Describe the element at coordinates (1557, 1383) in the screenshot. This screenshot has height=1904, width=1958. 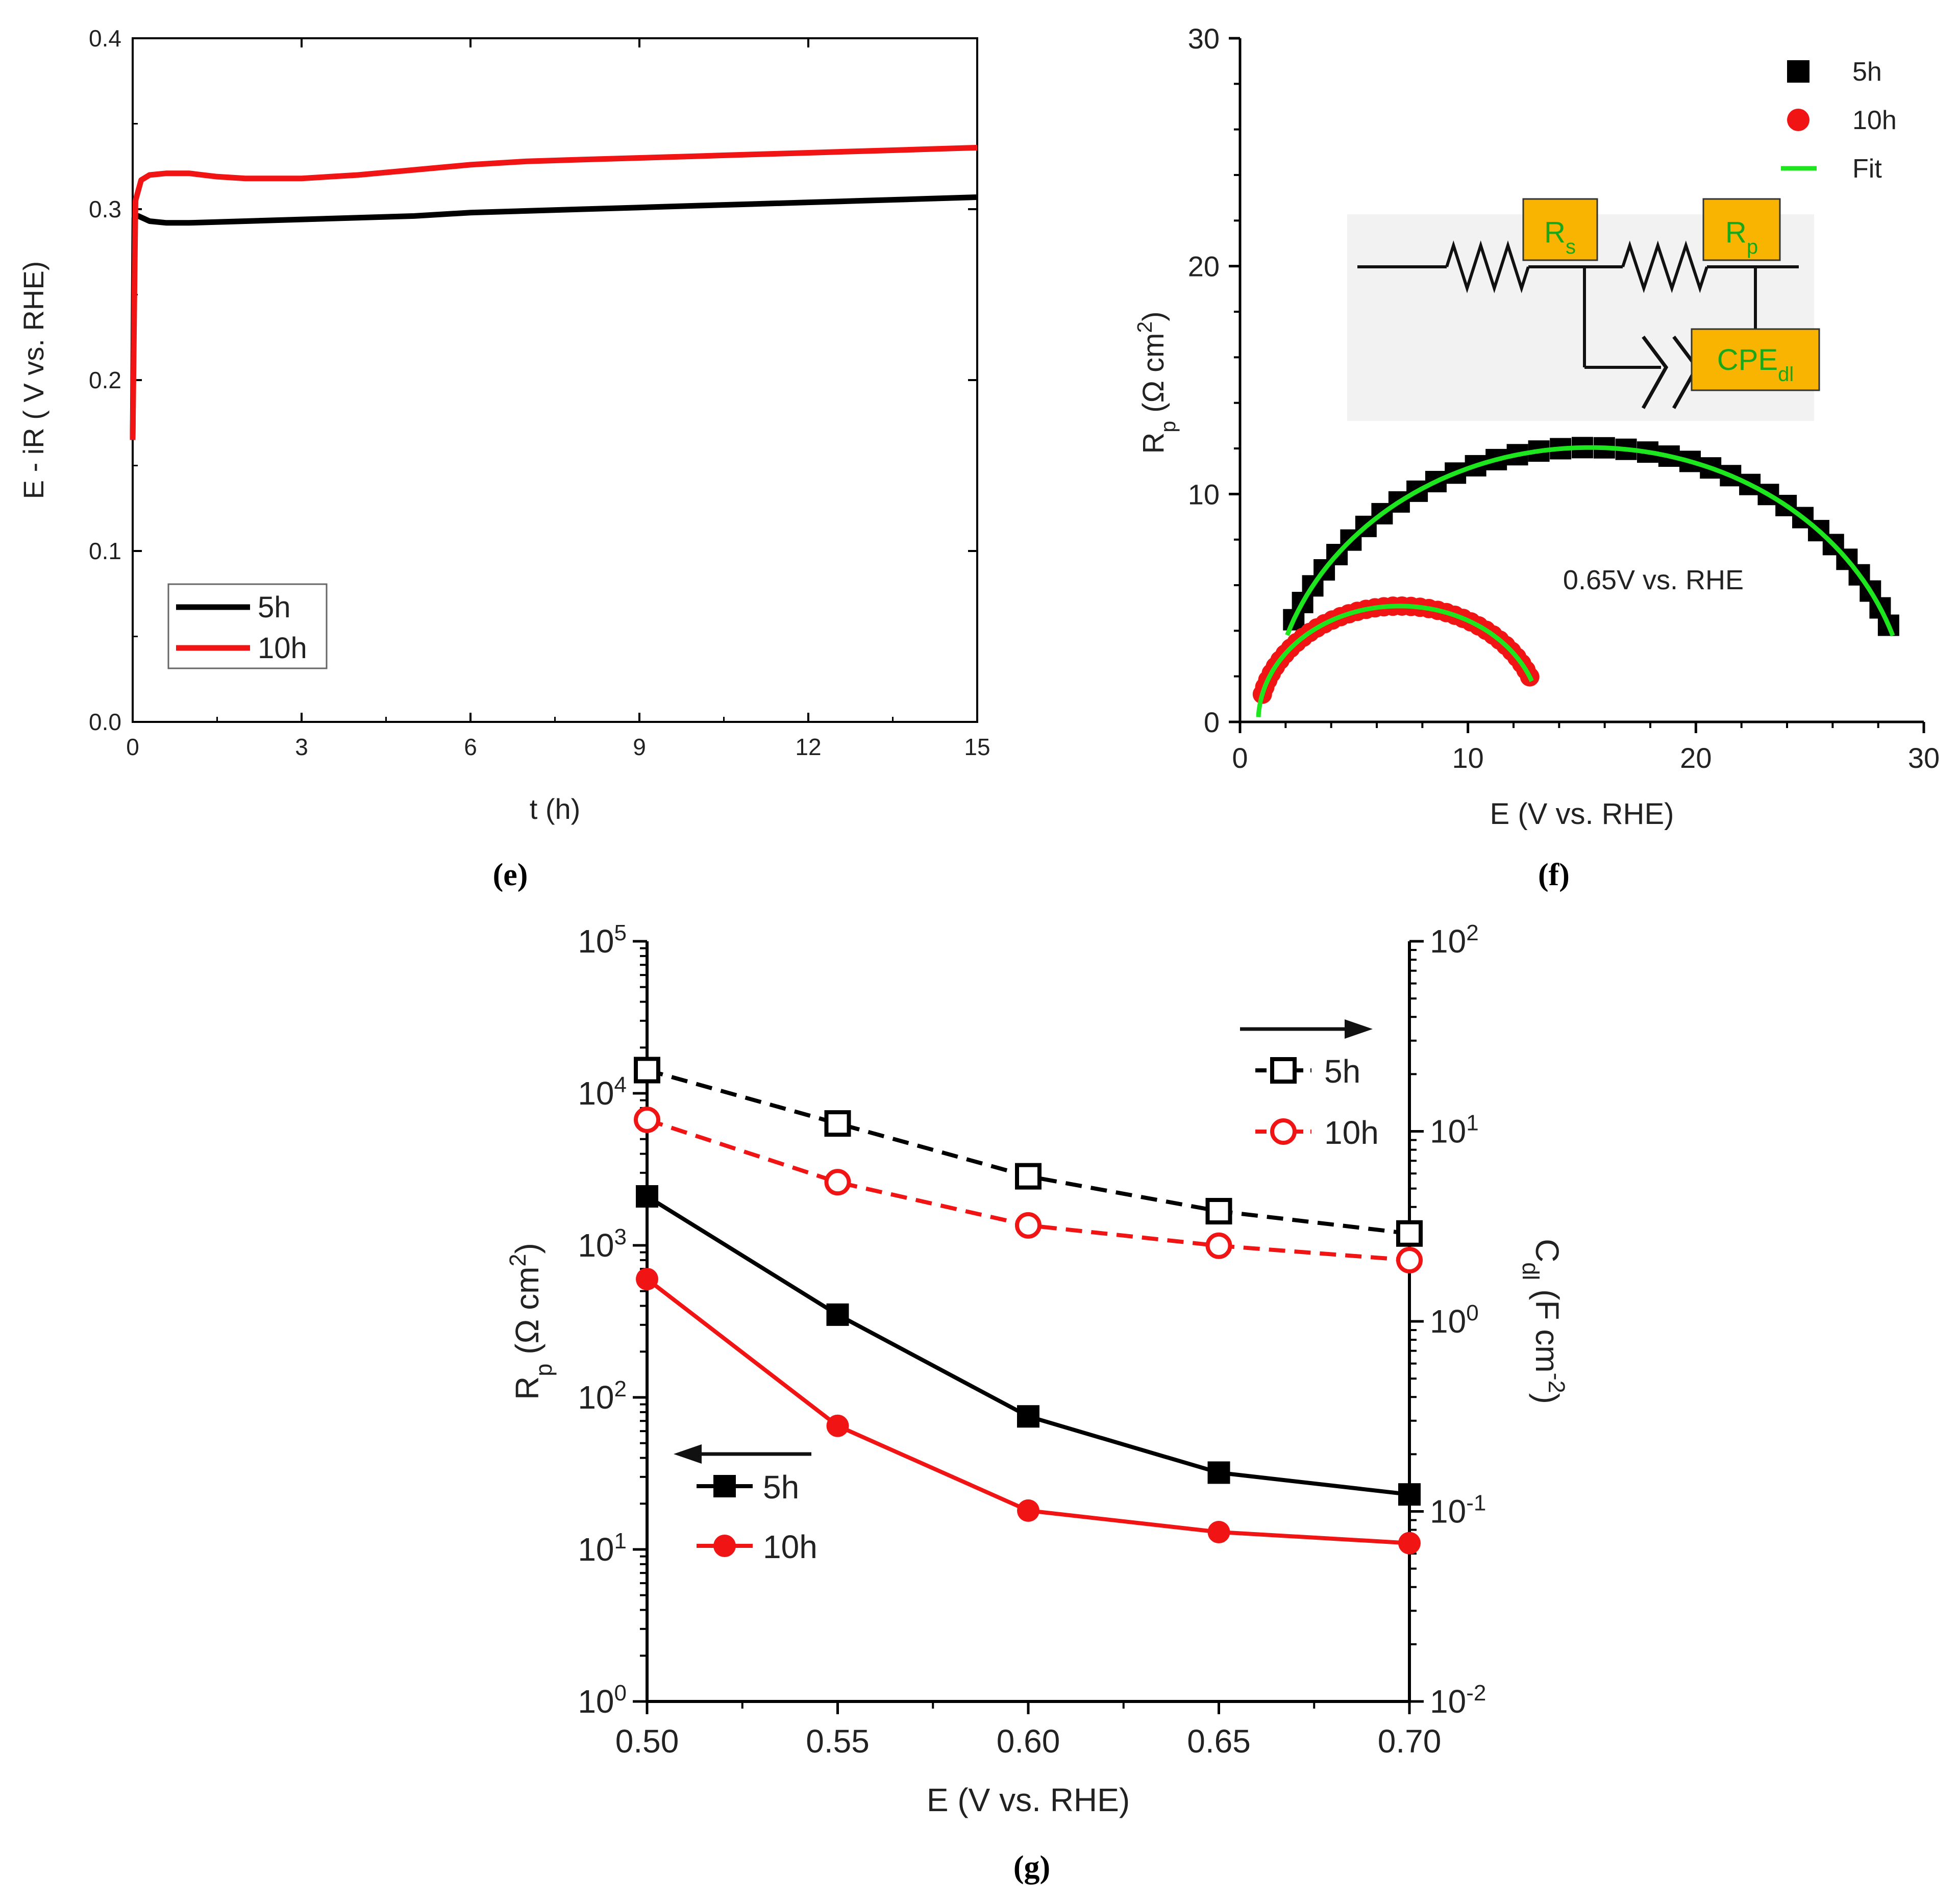
I see `right-axis-label-sup: -2` at that location.